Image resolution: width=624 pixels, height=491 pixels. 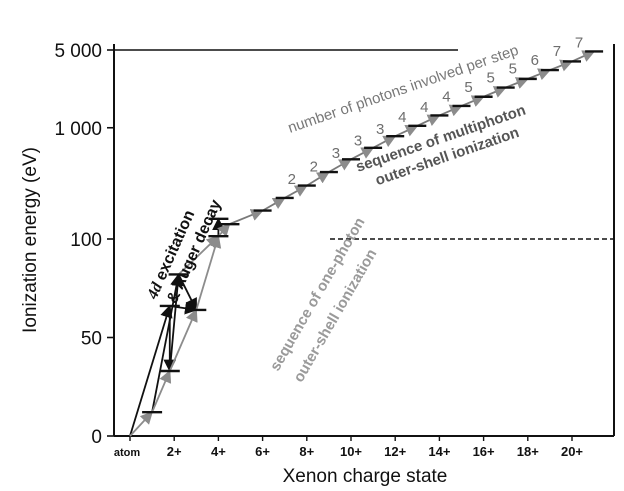 I want to click on y-ticks: 0 50 100 1 000 5 000, so click(x=84, y=244).